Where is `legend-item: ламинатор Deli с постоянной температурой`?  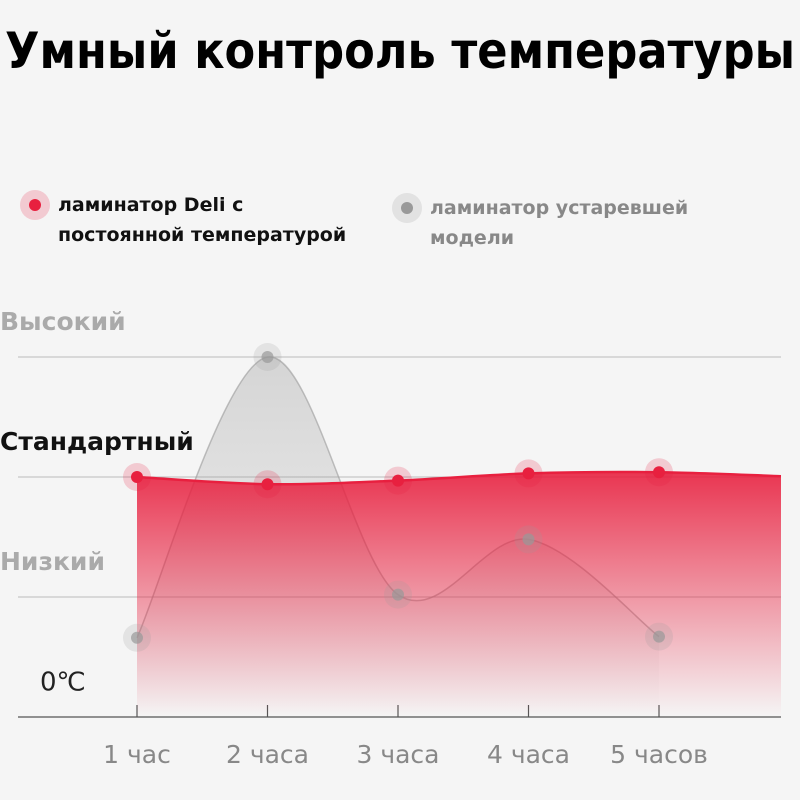 legend-item: ламинатор Deli с постоянной температурой is located at coordinates (183, 220).